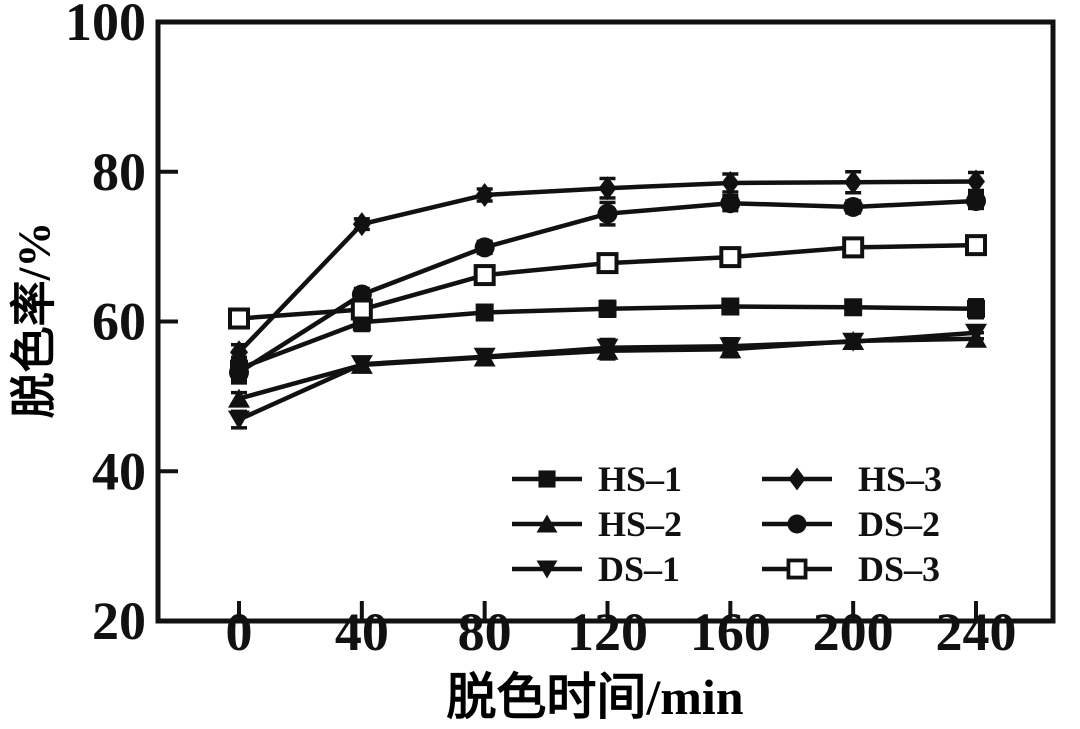  Describe the element at coordinates (607, 632) in the screenshot. I see `x-tick-label: 120` at that location.